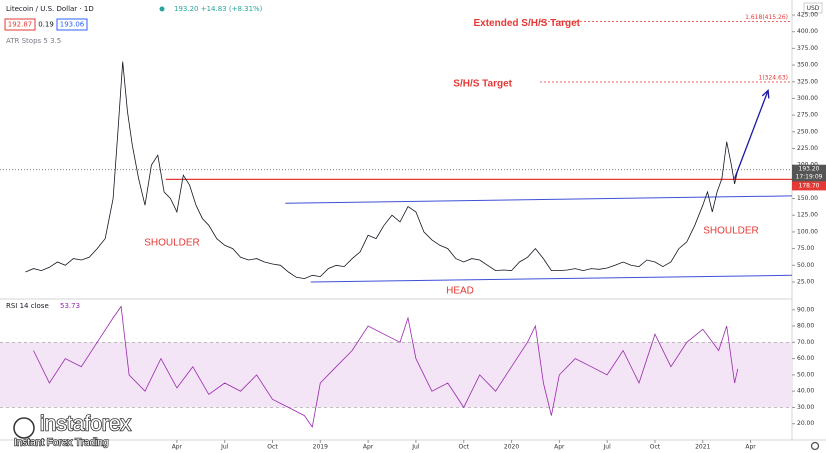 The height and width of the screenshot is (453, 826). What do you see at coordinates (511, 447) in the screenshot?
I see `x-tick-label: 2020` at bounding box center [511, 447].